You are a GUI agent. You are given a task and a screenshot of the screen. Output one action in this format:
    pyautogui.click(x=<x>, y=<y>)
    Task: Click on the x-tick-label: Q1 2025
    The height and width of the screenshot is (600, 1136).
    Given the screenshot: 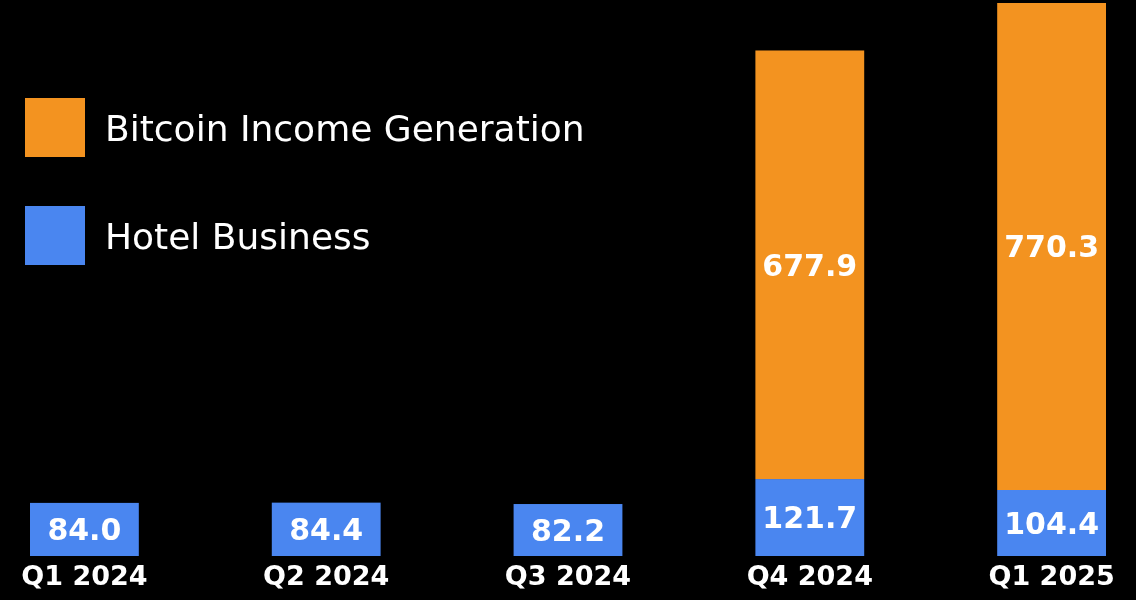 What is the action you would take?
    pyautogui.click(x=1051, y=575)
    